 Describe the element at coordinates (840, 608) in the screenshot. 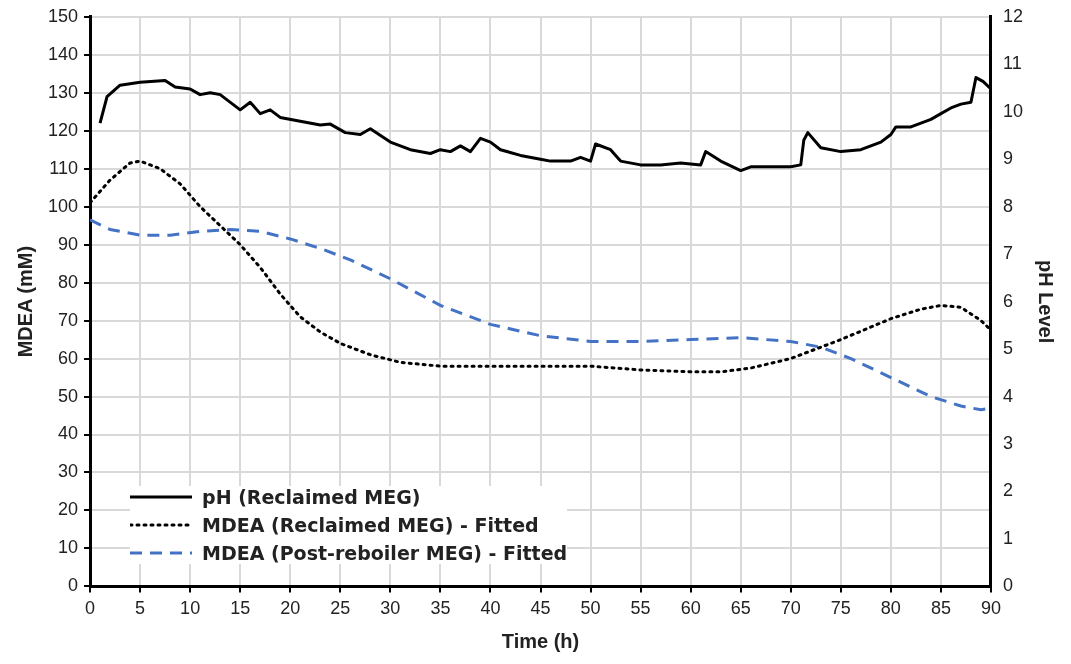

I see `x-tick-label: 75` at that location.